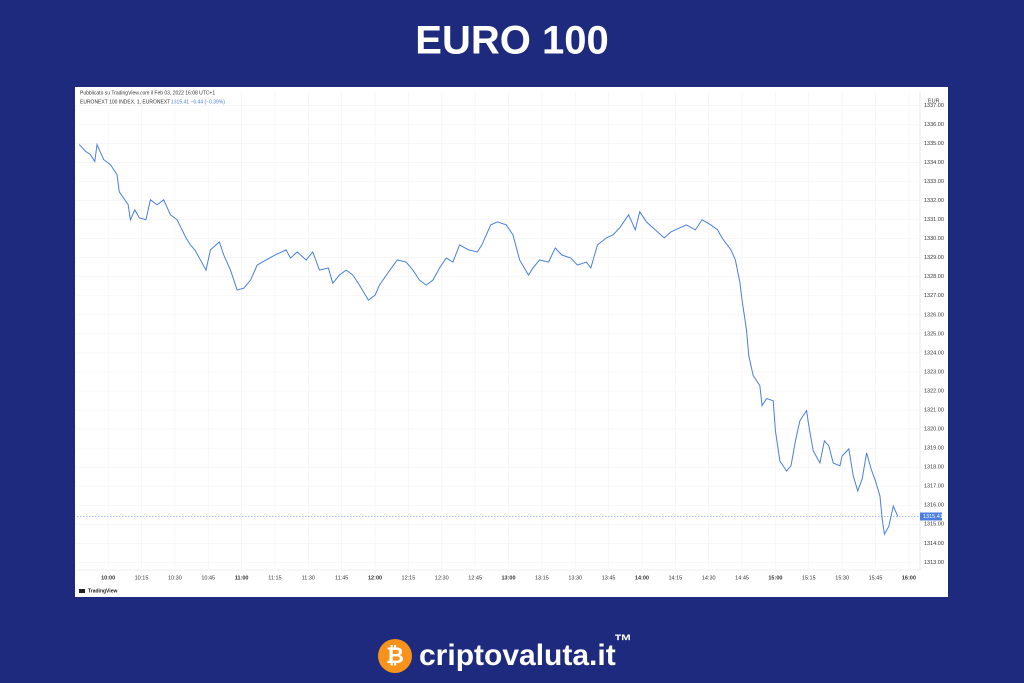  What do you see at coordinates (198, 102) in the screenshot?
I see `quote: 1315.41 −6.44 (−0.39%)` at bounding box center [198, 102].